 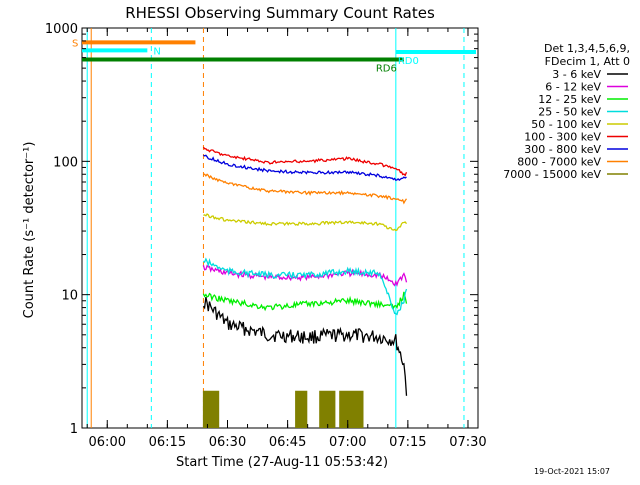 I want to click on legend-label: 7000 - 15000 keV, so click(x=552, y=174).